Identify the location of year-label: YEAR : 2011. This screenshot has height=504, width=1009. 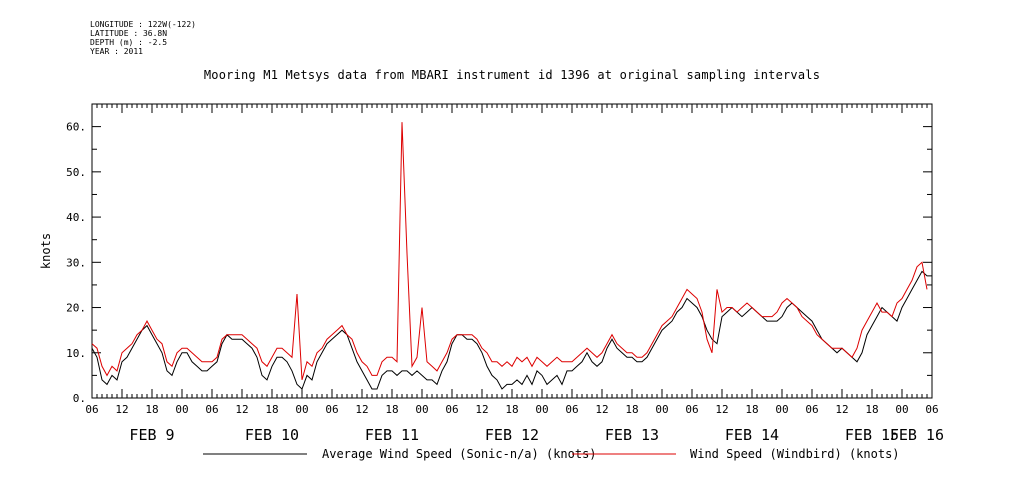
(116, 51).